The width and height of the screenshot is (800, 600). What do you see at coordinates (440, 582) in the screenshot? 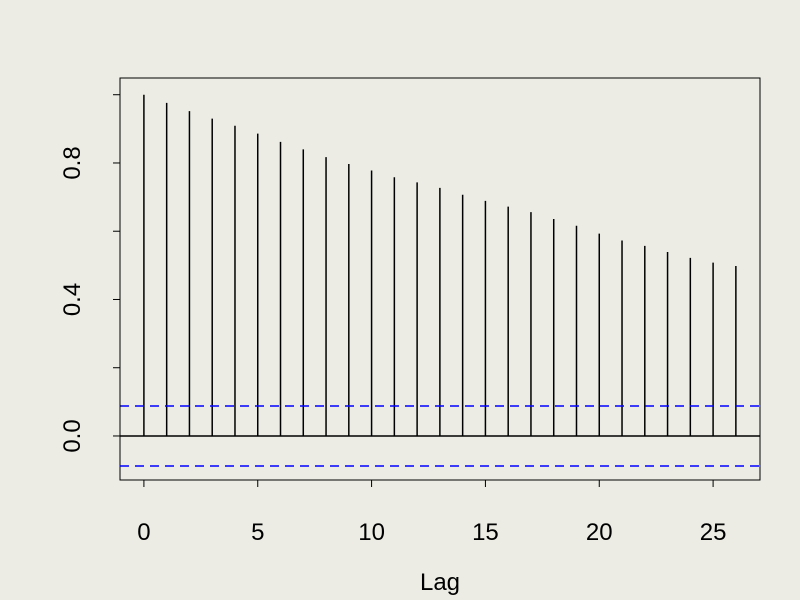
I see `x-axis-label: Lag` at bounding box center [440, 582].